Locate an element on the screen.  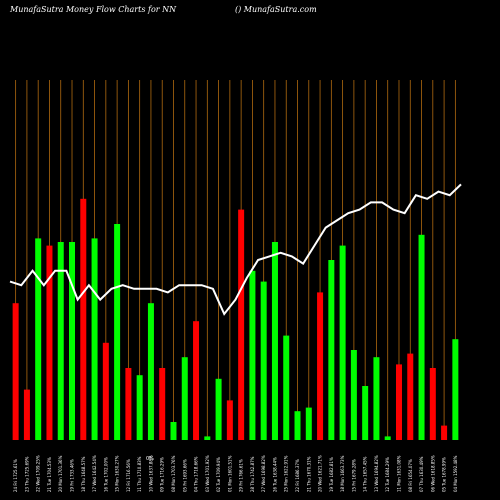
x-tick-label: 21 Thu 1670.31% is located at coordinates (308, 474).